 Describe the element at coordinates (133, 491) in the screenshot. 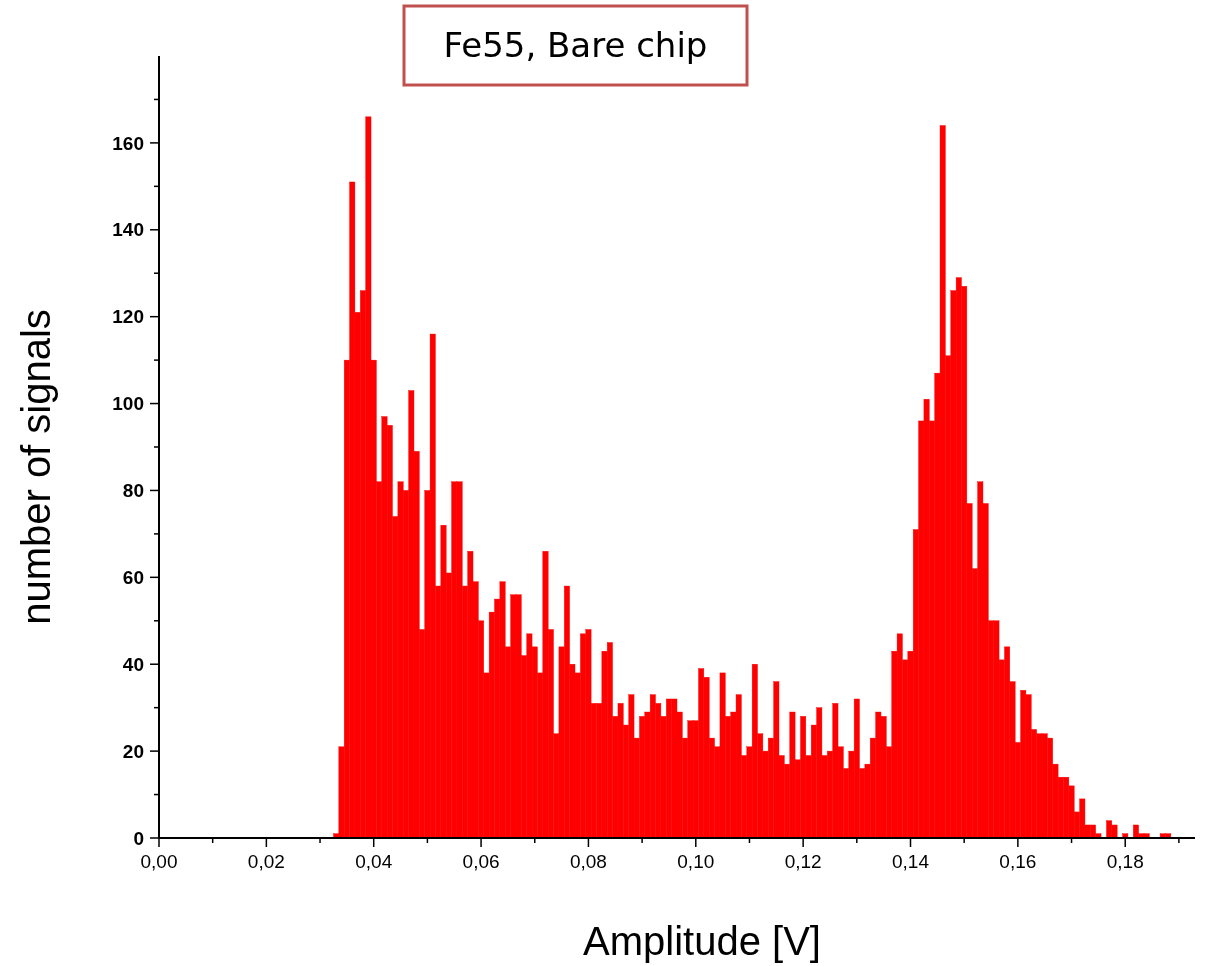

I see `y-tick-label: 80` at that location.